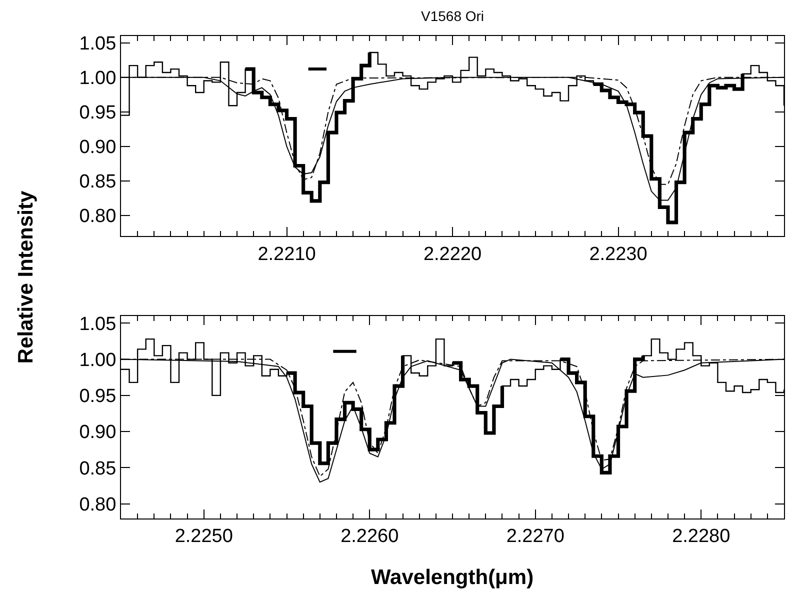  Describe the element at coordinates (369, 537) in the screenshot. I see `x-tick-label: 2.2260` at that location.